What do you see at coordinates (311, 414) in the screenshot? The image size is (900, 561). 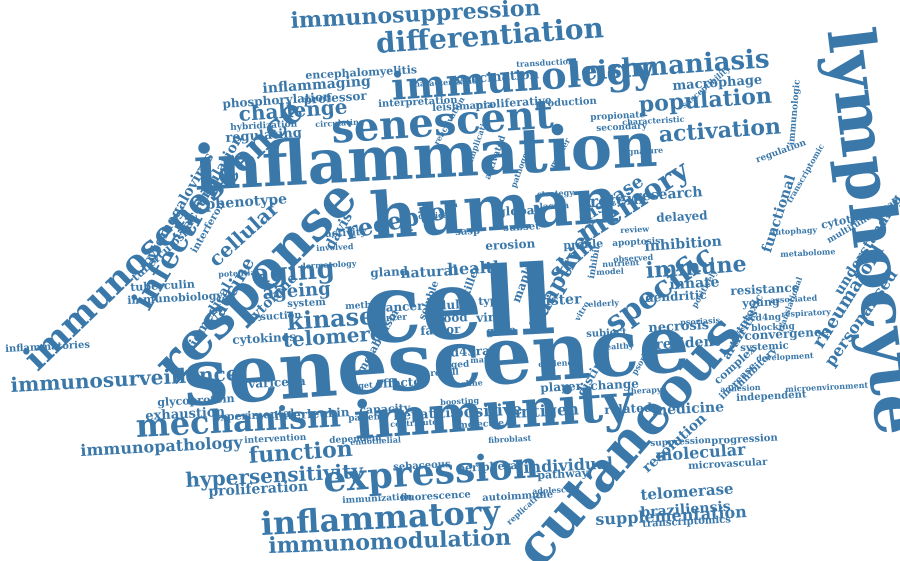 I see `cloud-word: interleukin` at bounding box center [311, 414].